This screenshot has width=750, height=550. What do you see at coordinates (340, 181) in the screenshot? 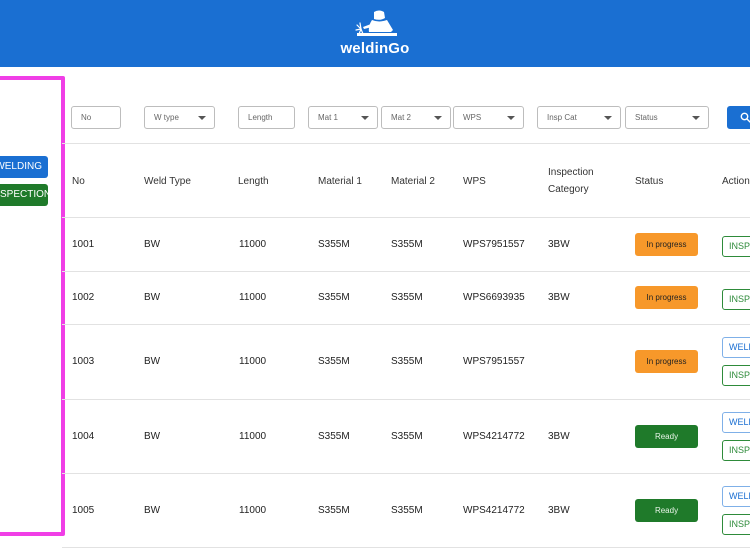
I see `column-header-material1: Material 1` at bounding box center [340, 181].